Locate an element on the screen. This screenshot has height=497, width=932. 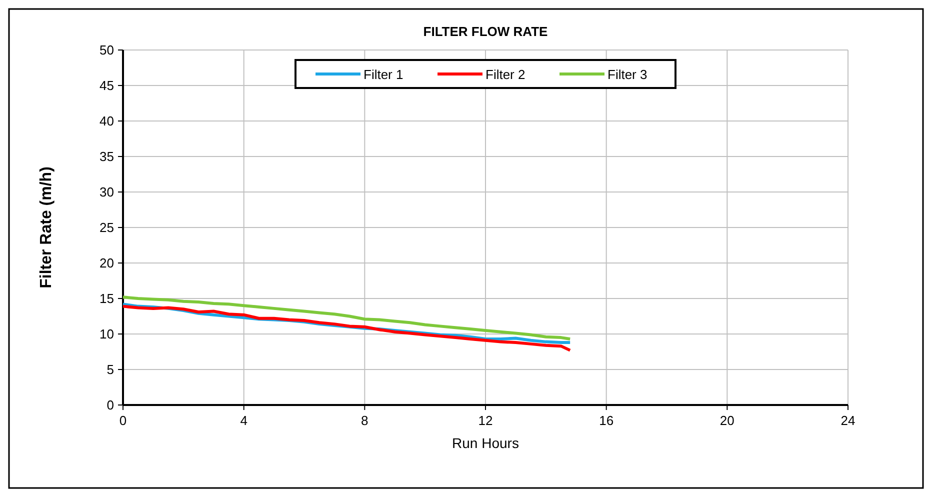
y-tick-label: 10 is located at coordinates (107, 334).